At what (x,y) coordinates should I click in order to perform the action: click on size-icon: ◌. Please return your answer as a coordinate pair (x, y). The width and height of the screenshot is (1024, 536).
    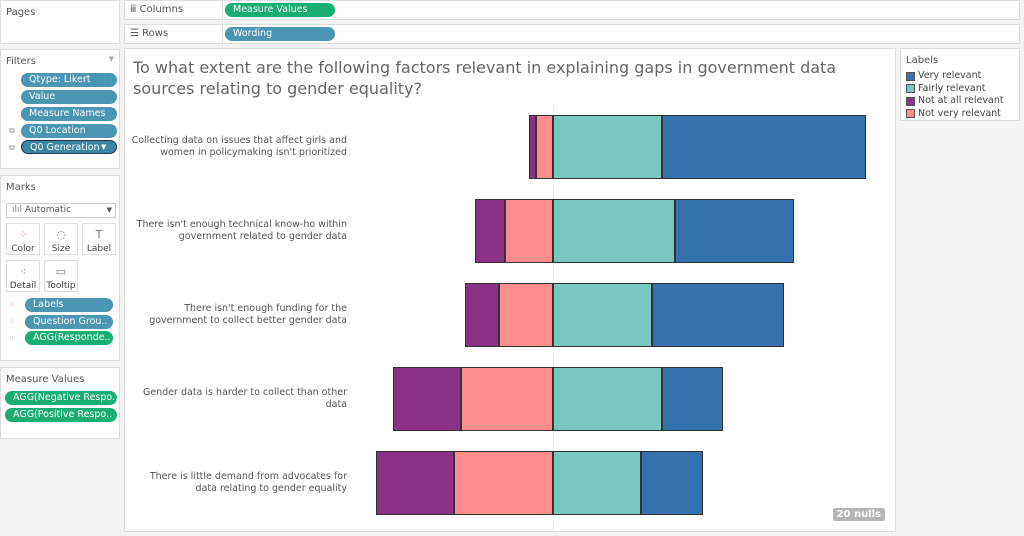
    Looking at the image, I should click on (61, 234).